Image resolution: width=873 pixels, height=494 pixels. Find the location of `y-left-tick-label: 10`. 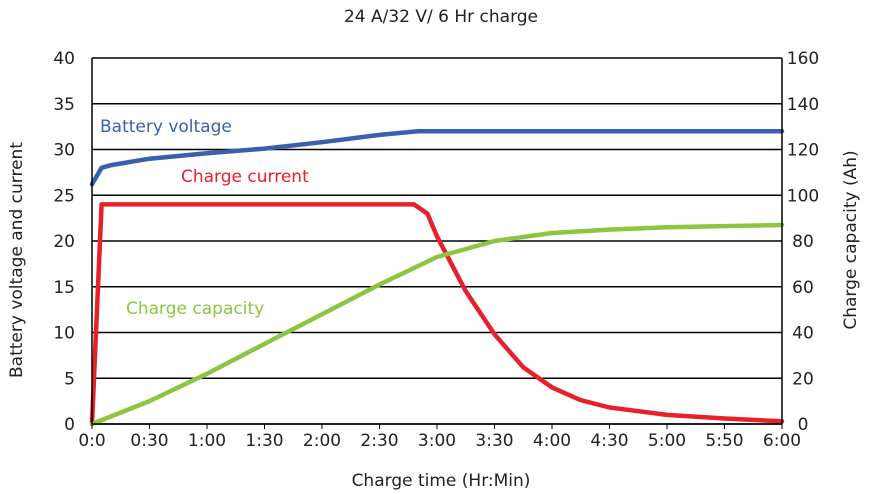

y-left-tick-label: 10 is located at coordinates (64, 334).